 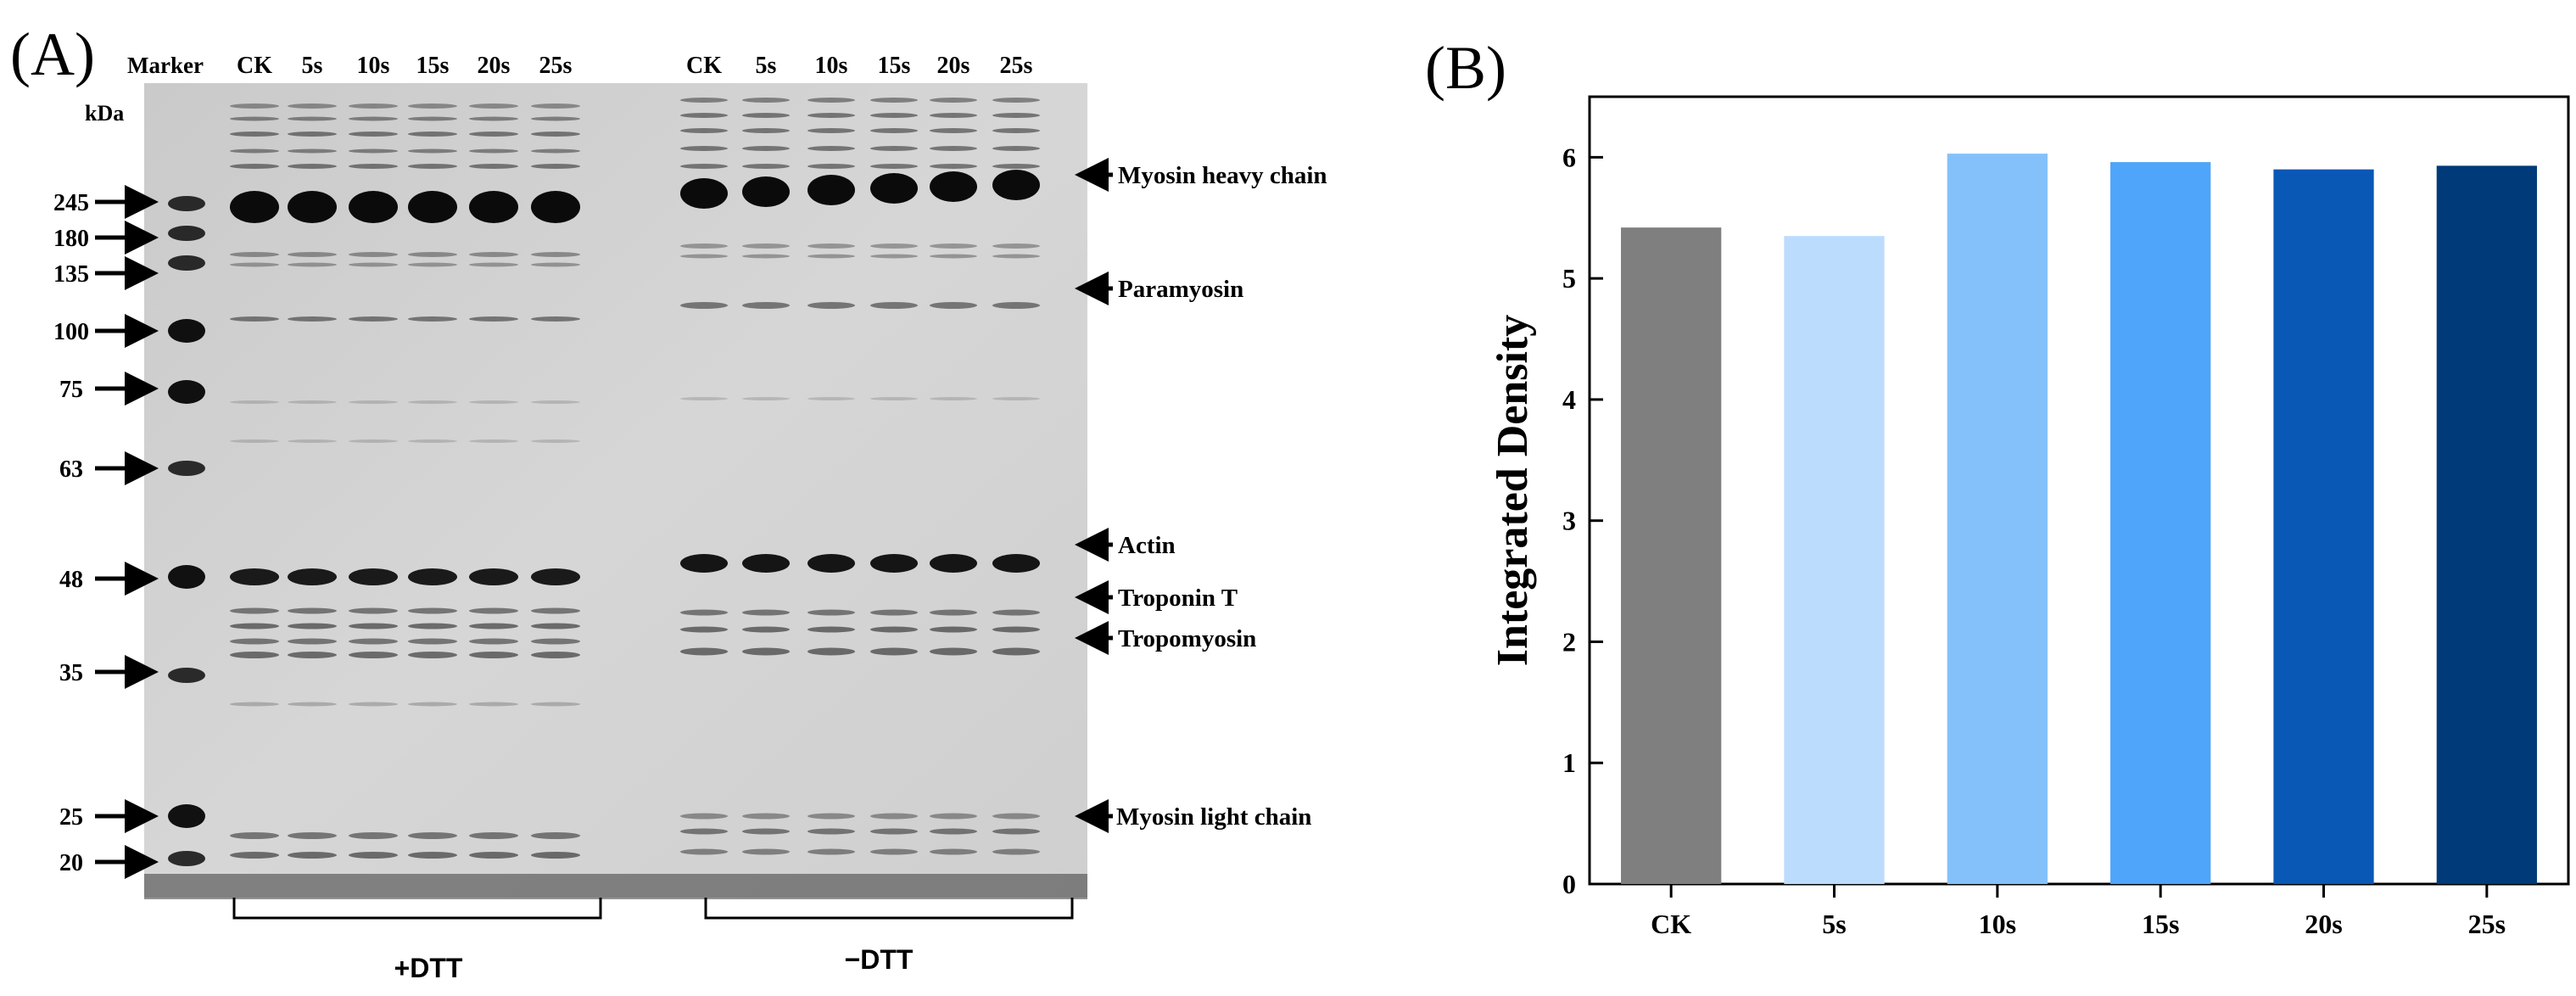 What do you see at coordinates (71, 332) in the screenshot?
I see `marker-size-label: 100` at bounding box center [71, 332].